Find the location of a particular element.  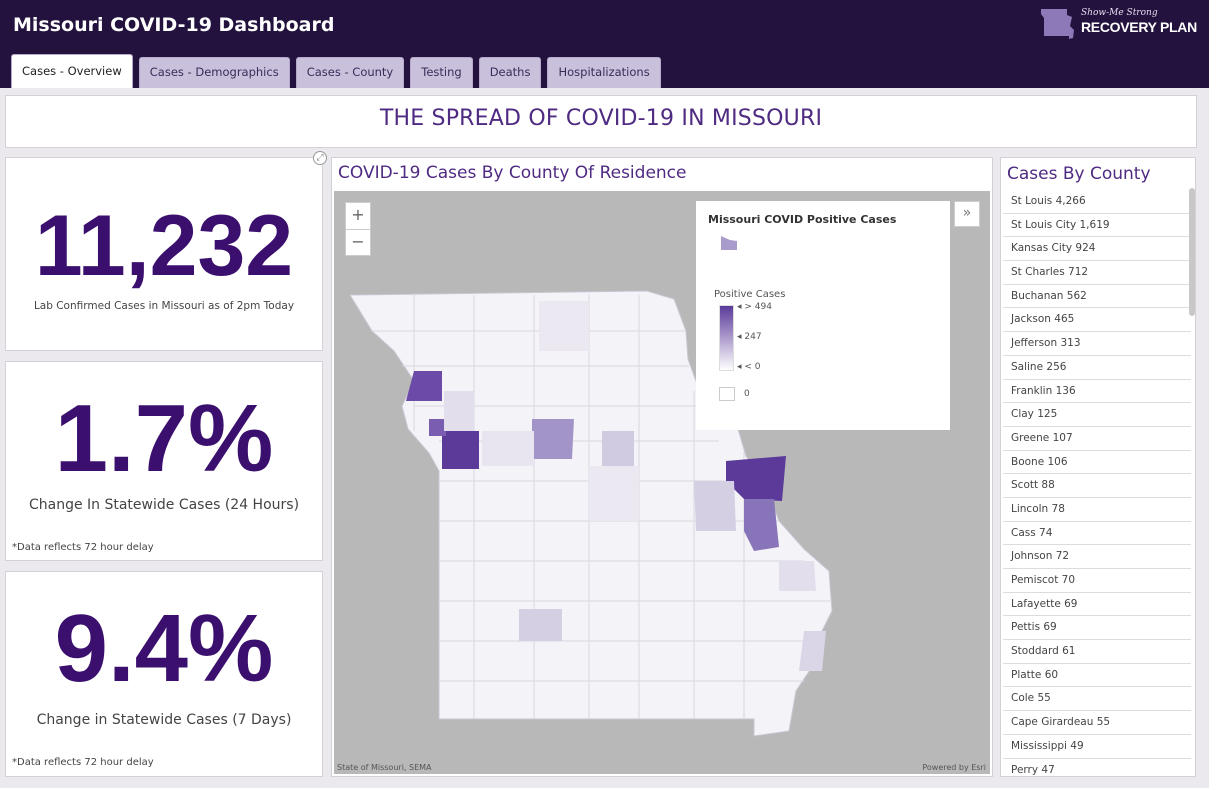

legend-tick-mid: ◂ 247 is located at coordinates (749, 337).